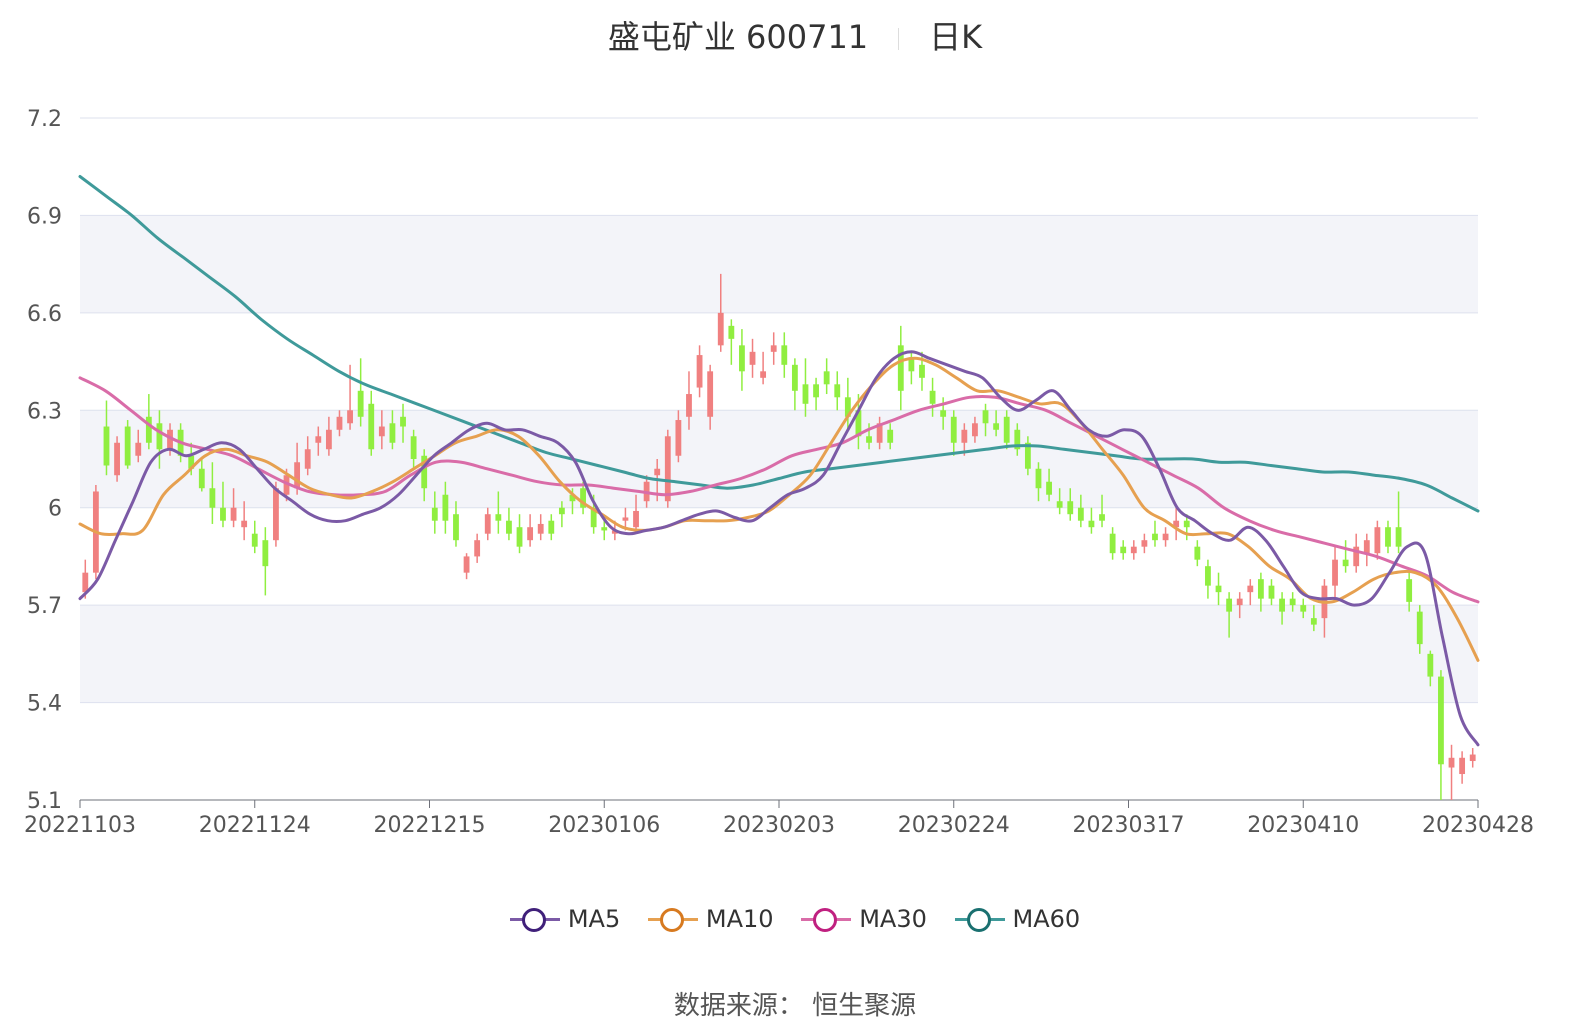 This screenshot has height=1034, width=1590. What do you see at coordinates (710, 919) in the screenshot?
I see `legend-item-ma10: MA10` at bounding box center [710, 919].